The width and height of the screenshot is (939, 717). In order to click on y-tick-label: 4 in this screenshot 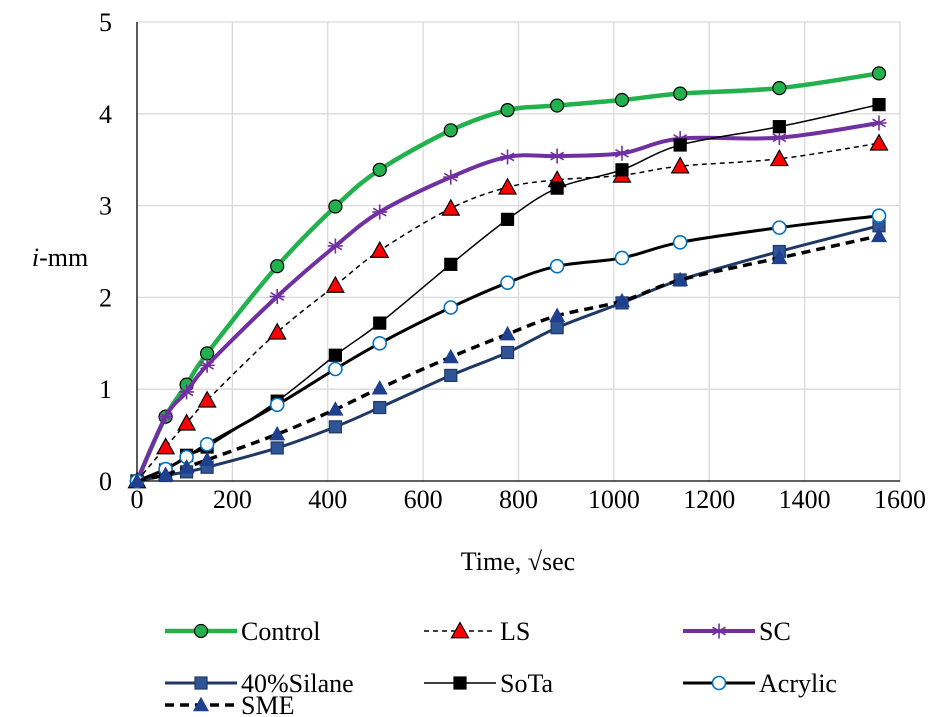, I will do `click(105, 114)`.